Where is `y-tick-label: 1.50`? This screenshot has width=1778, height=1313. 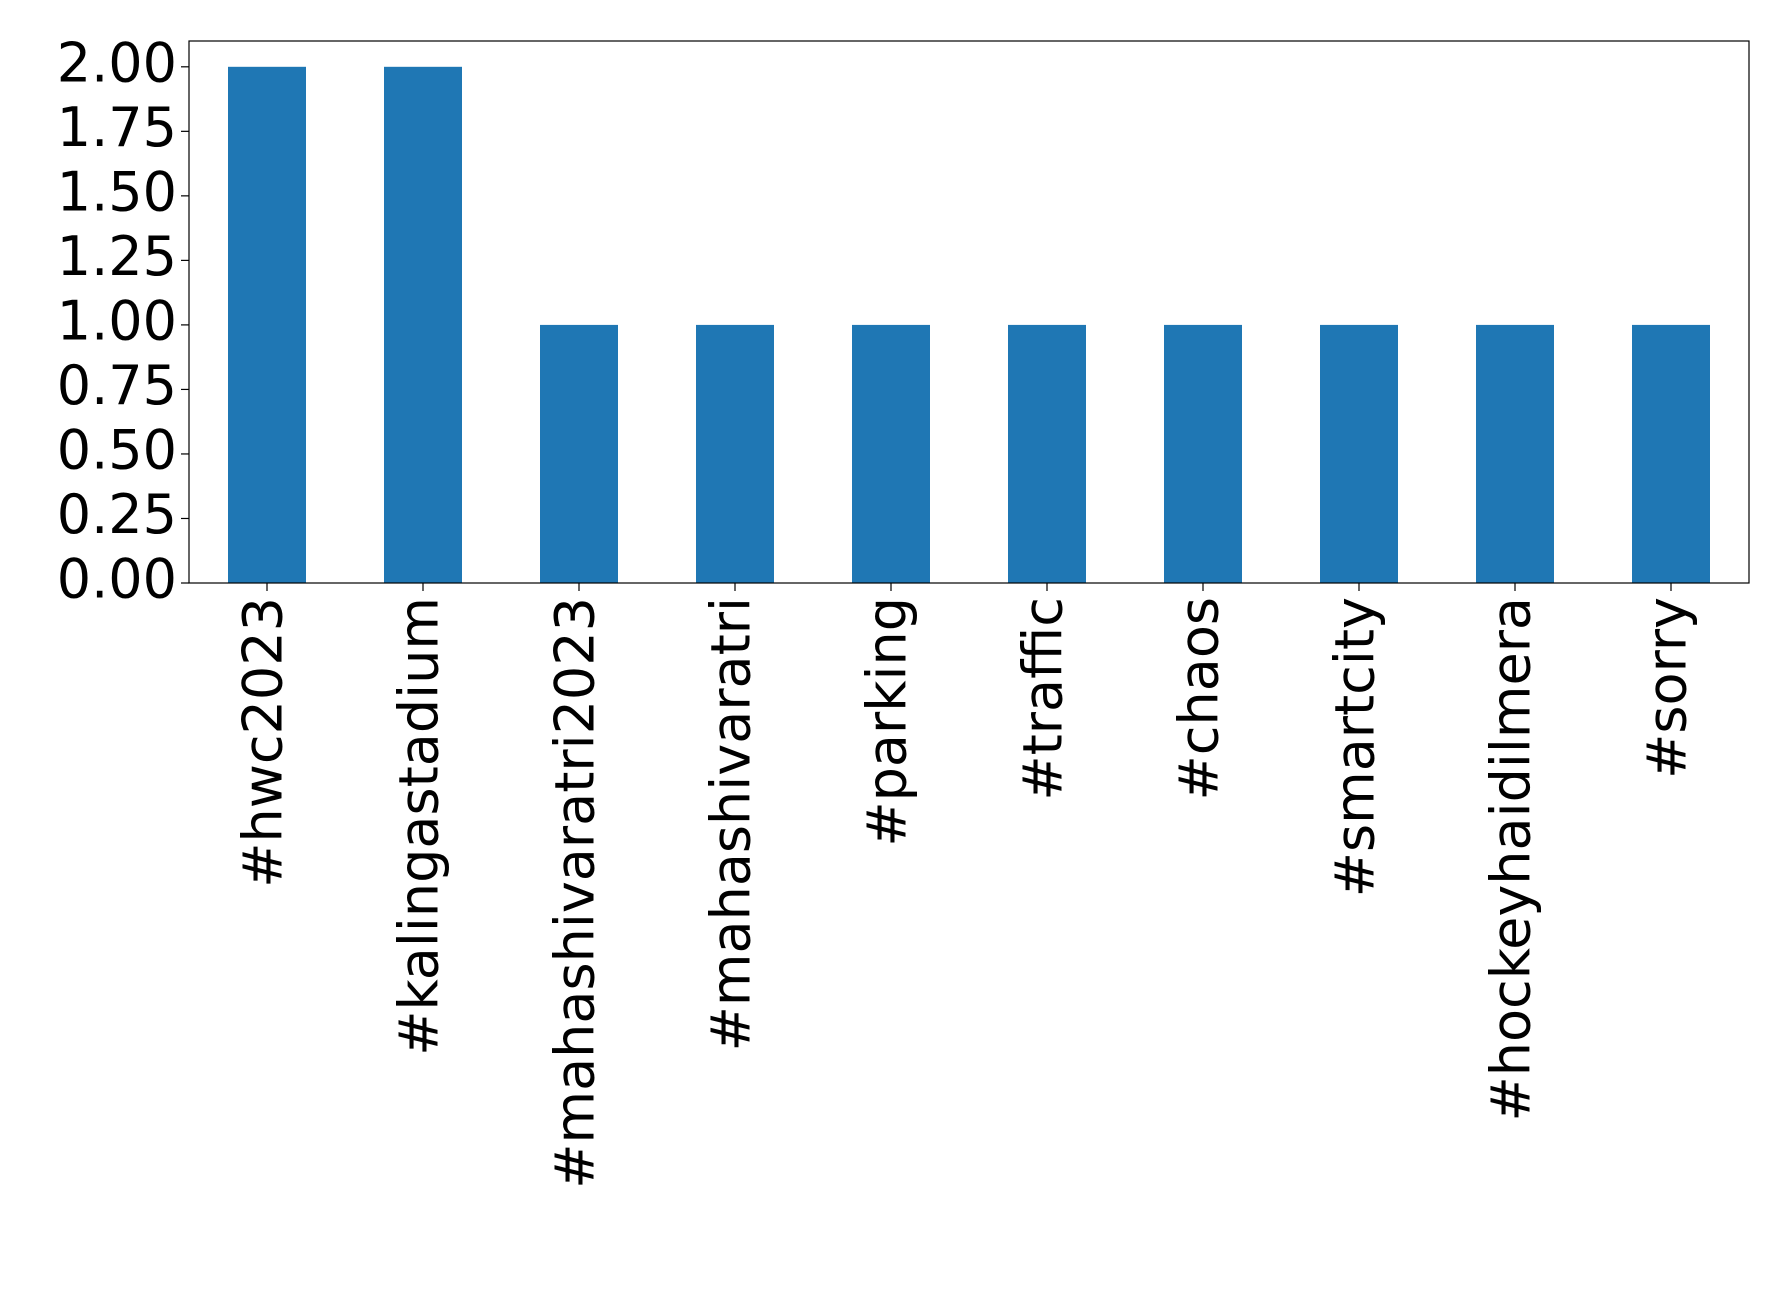
y-tick-label: 1.50 is located at coordinates (117, 191).